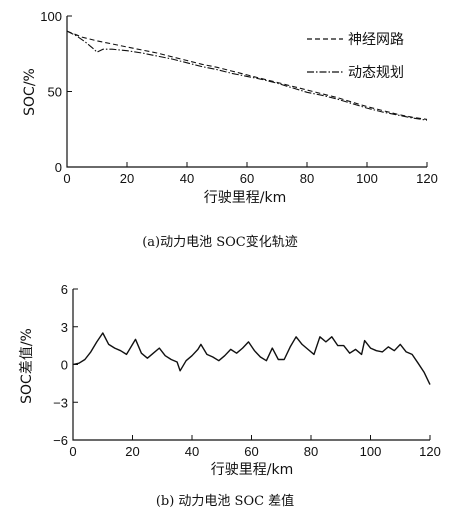  Describe the element at coordinates (60, 402) in the screenshot. I see `chart-b-y-tick-label: −3` at that location.